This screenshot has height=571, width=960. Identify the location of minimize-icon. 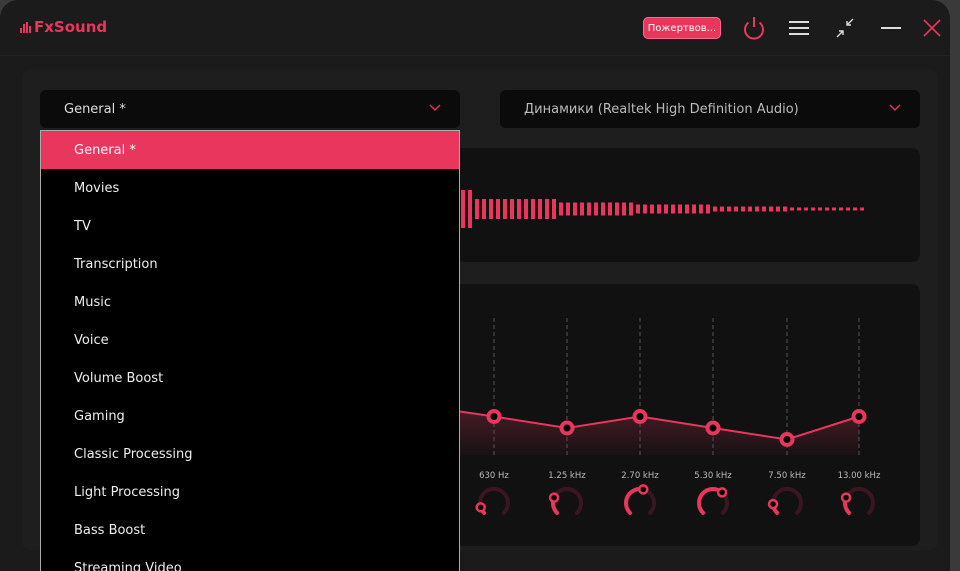
(891, 28).